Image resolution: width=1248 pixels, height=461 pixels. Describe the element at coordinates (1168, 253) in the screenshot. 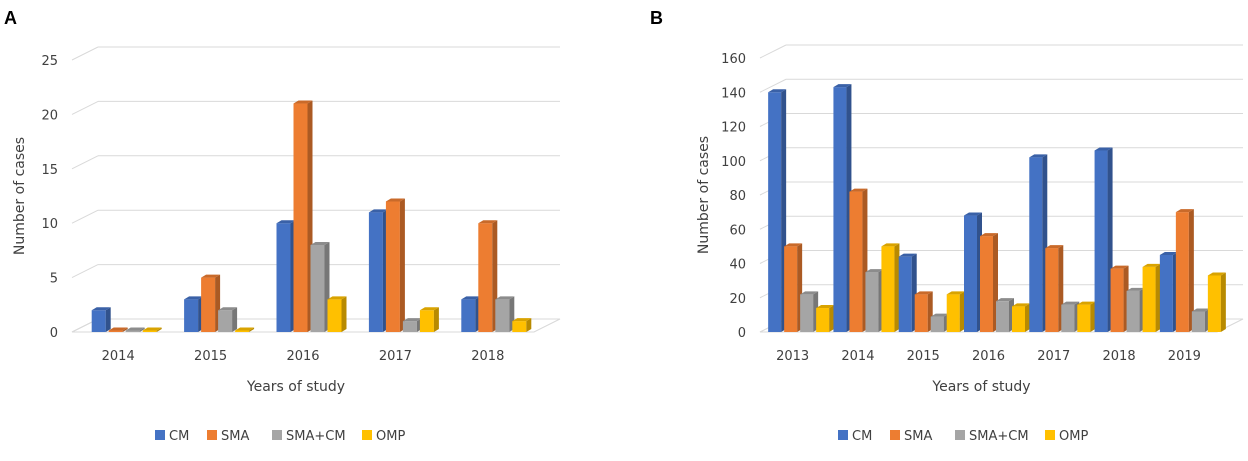

I see `bar-cm-2019-top` at that location.